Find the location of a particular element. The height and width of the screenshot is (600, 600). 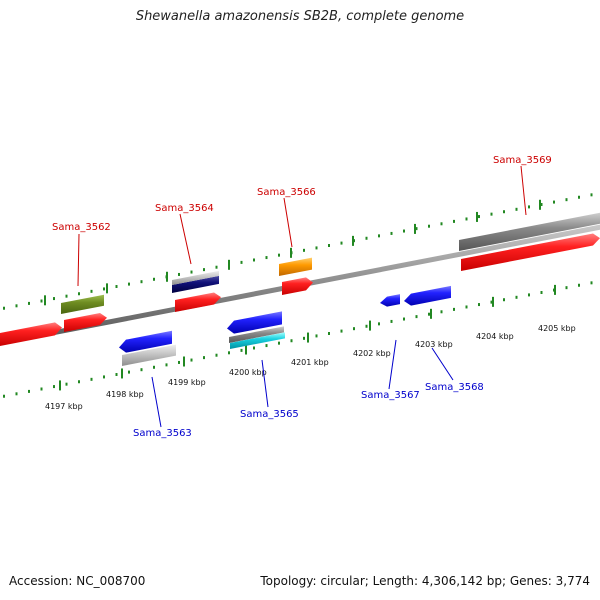

tick-label: 4197 kbp is located at coordinates (64, 406).